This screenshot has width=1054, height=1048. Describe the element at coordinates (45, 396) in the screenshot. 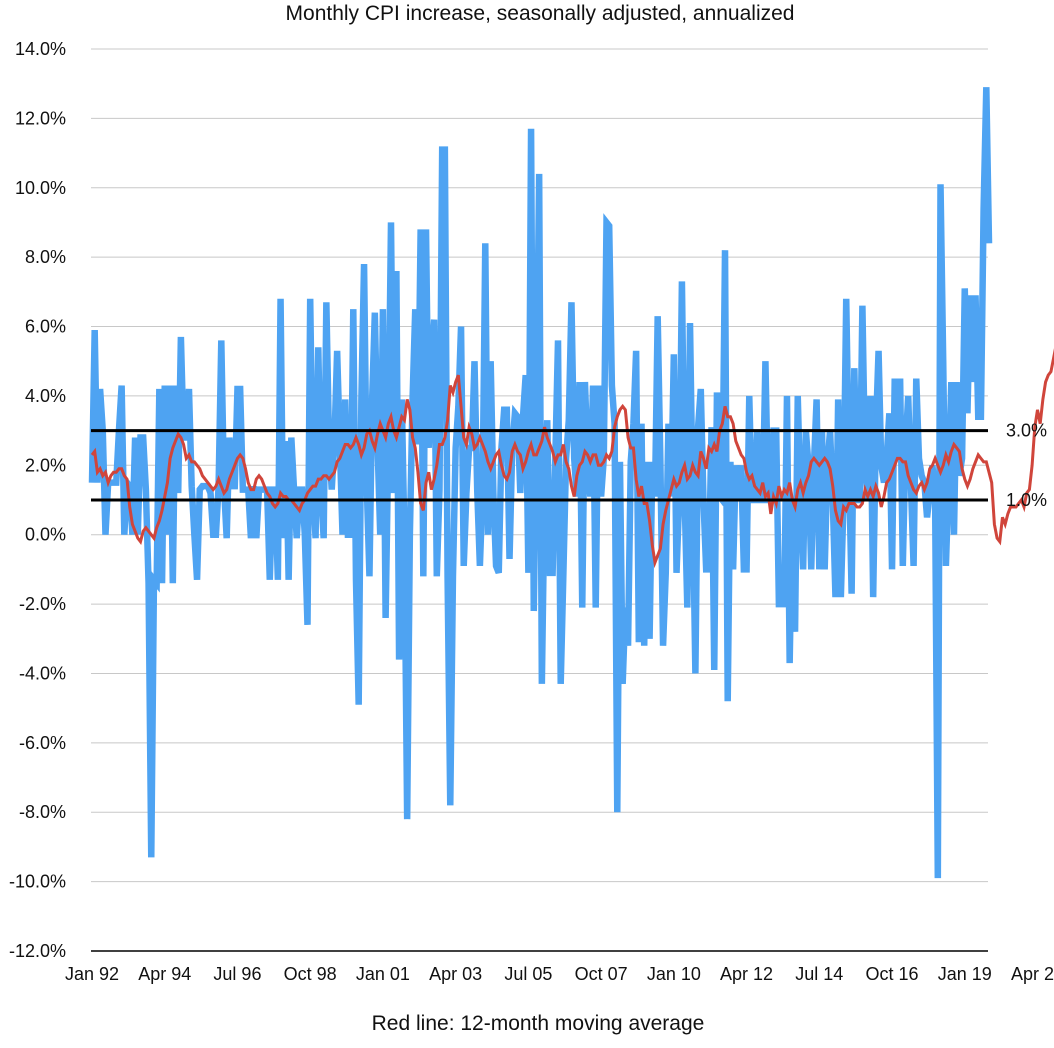

I see `y-tick-label: 4.0%` at that location.